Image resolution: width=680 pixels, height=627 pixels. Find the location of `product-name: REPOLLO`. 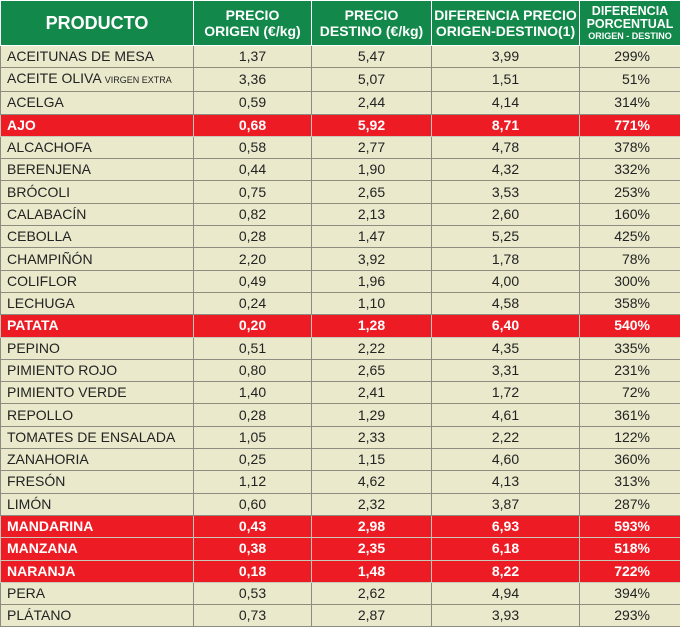

product-name: REPOLLO is located at coordinates (40, 415).